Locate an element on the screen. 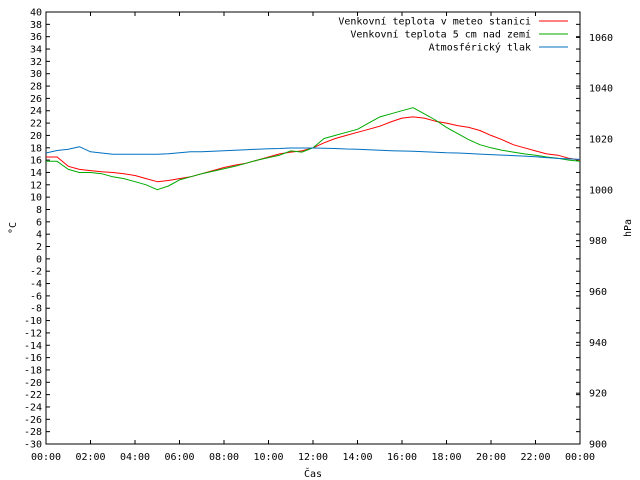 This screenshot has height=480, width=640. y-right-tick-label: 1060 is located at coordinates (601, 38).